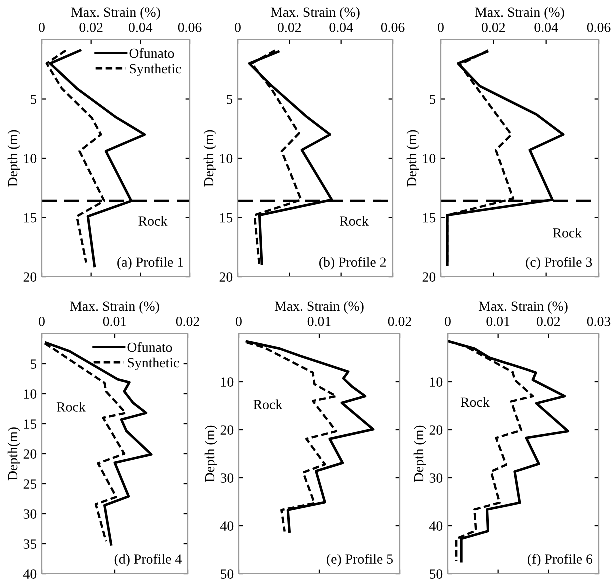 This screenshot has width=611, height=581. Describe the element at coordinates (559, 263) in the screenshot. I see `annotation: (c) Profile 3` at that location.